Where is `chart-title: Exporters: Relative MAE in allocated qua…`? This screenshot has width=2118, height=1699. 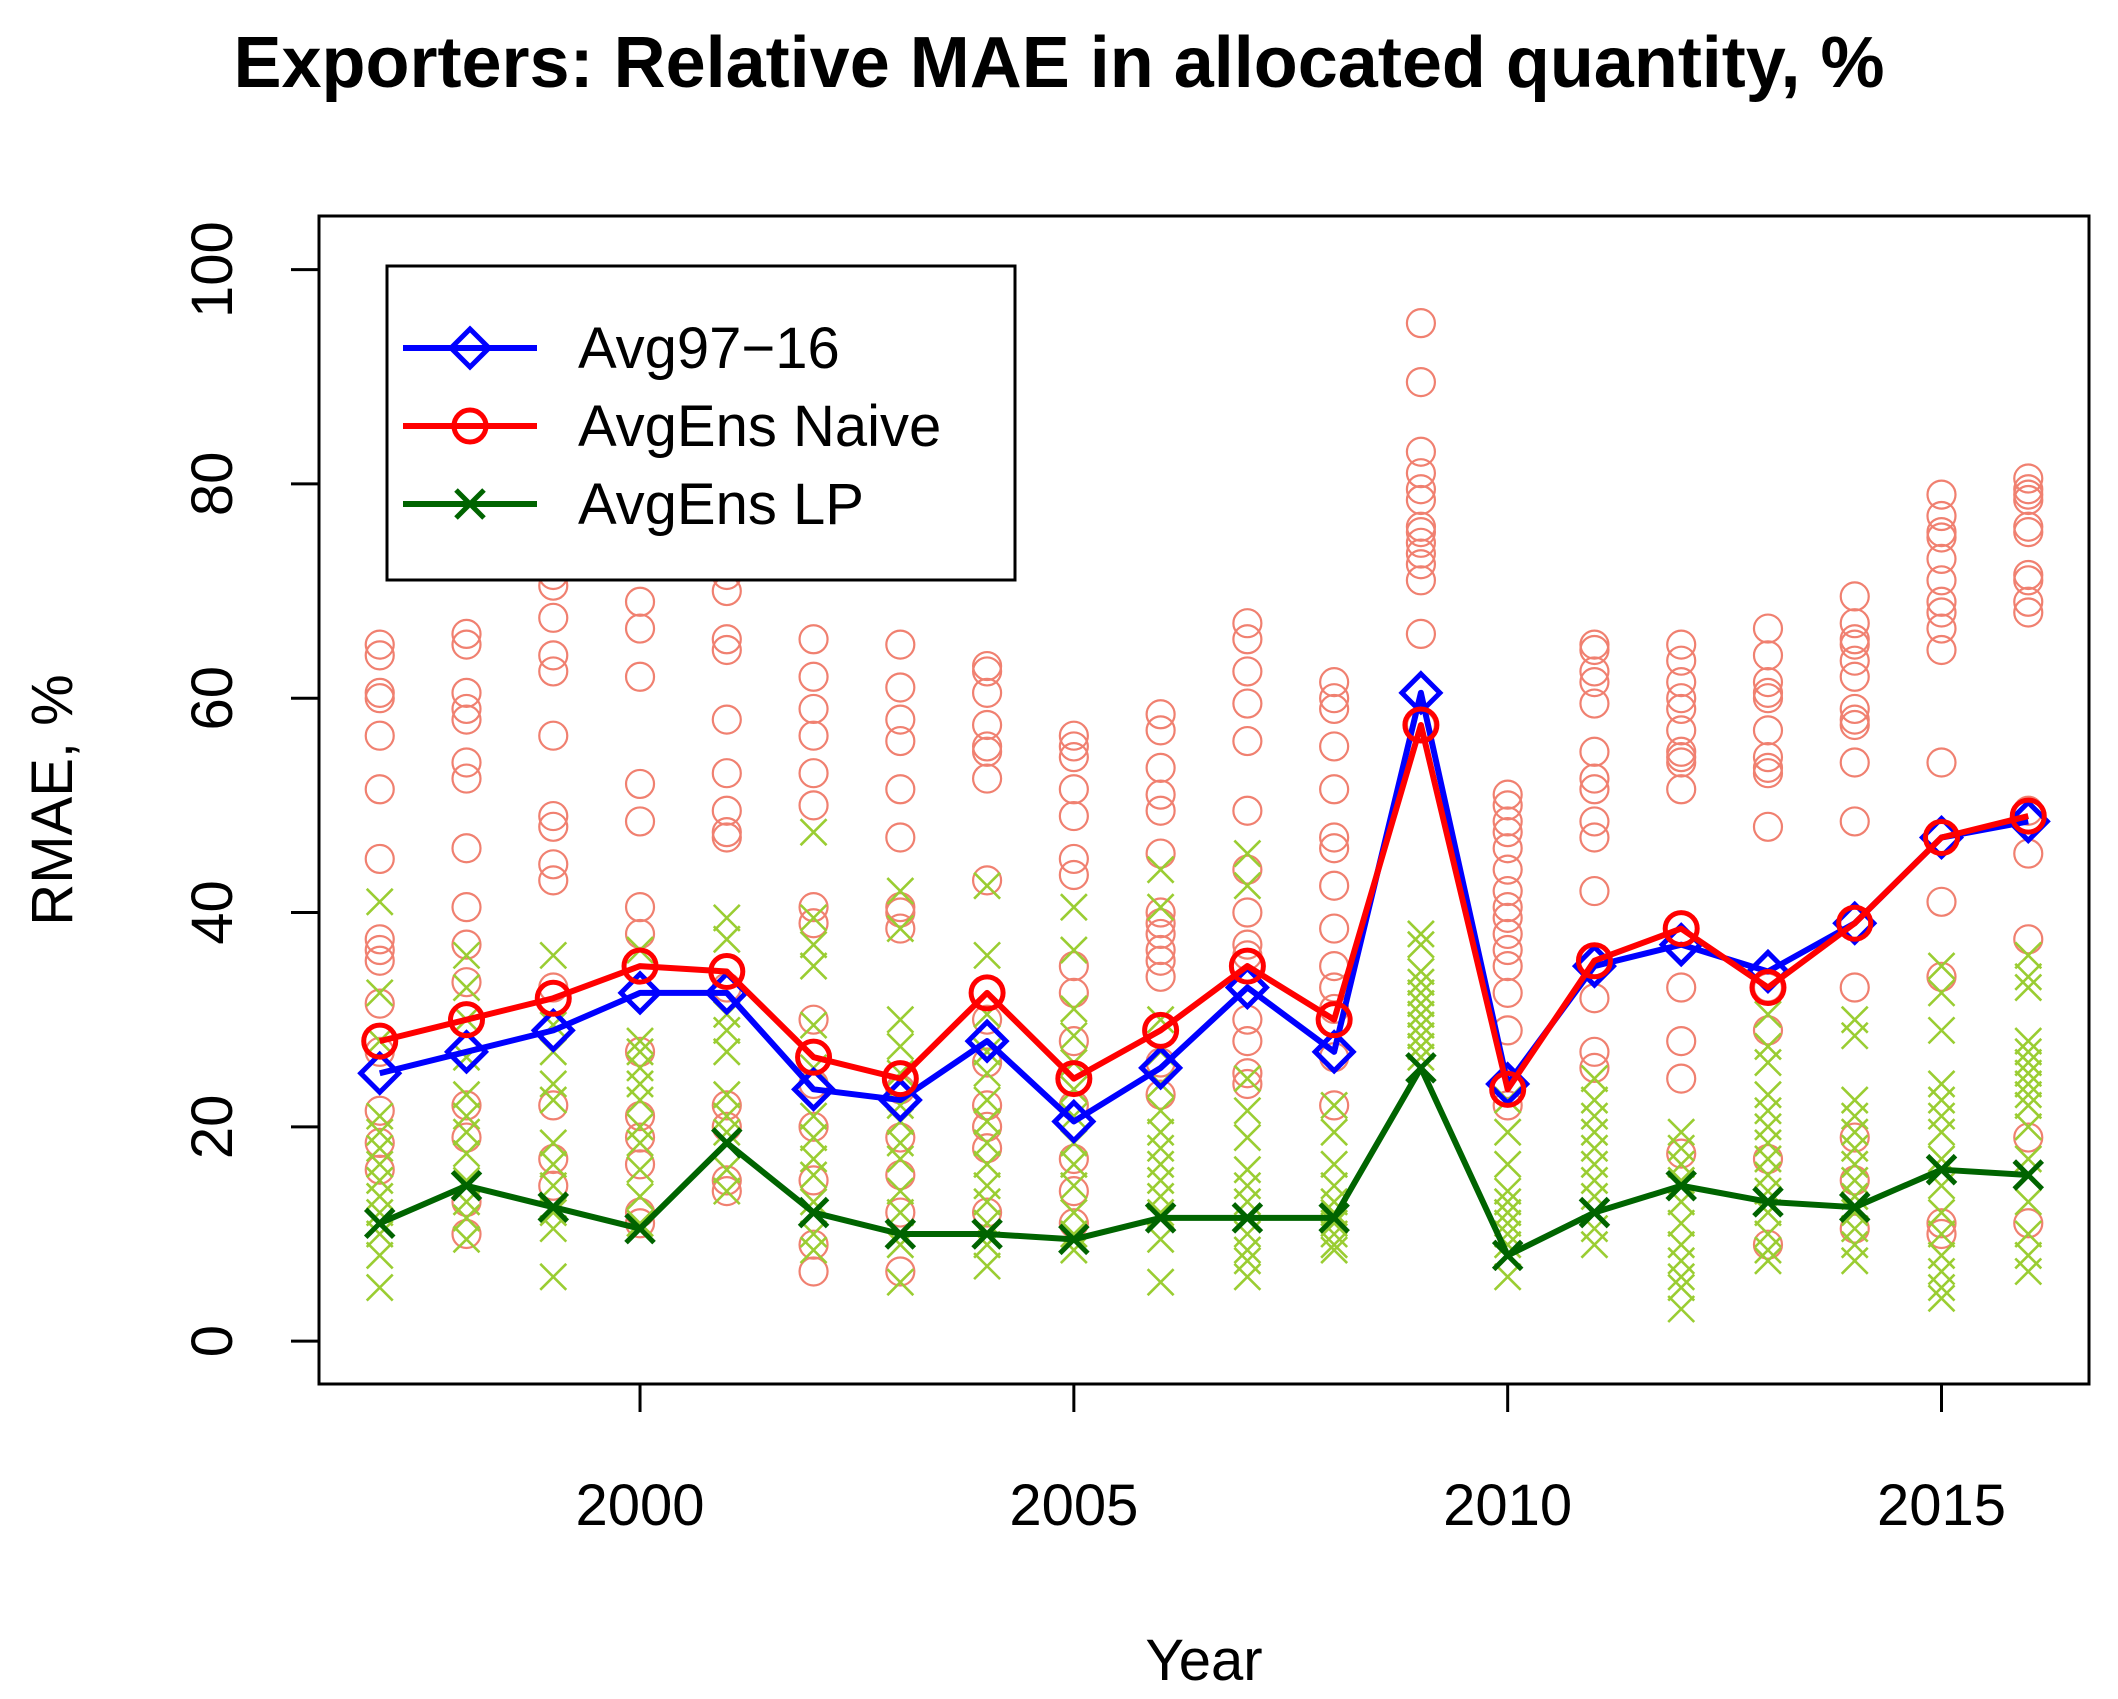
chart-title: Exporters: Relative MAE in allocated qua… is located at coordinates (1059, 63).